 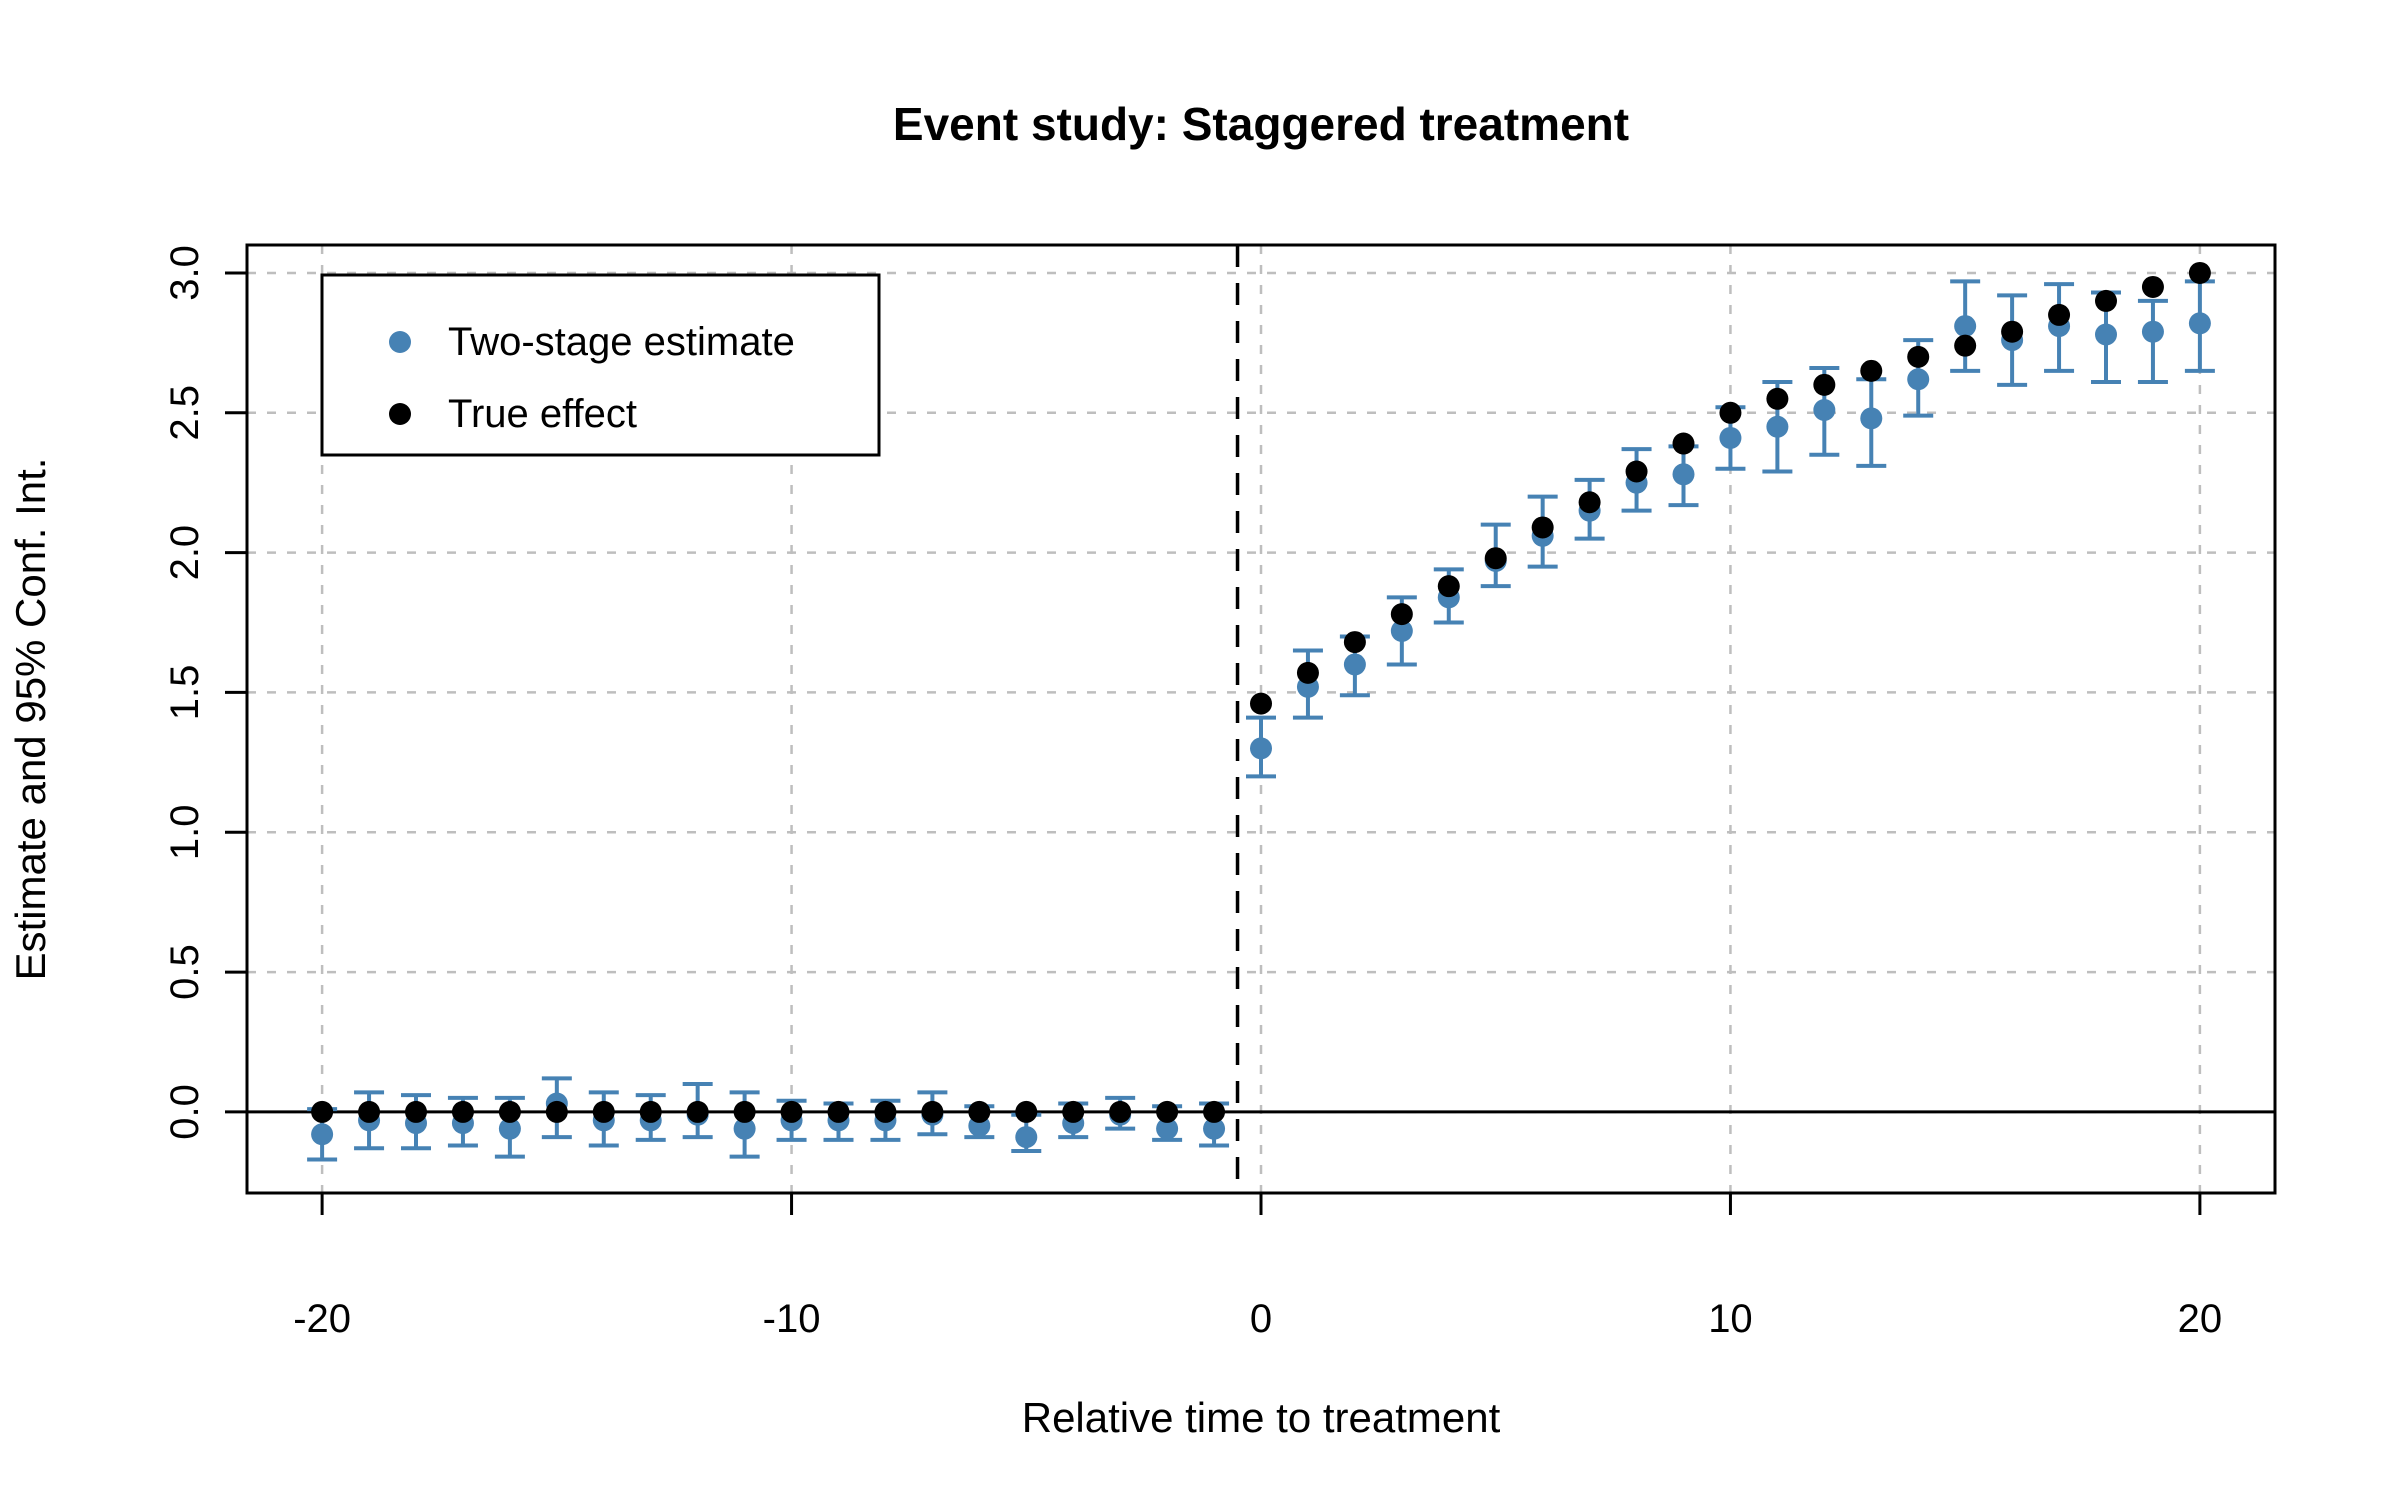 I want to click on y-tick-label: 2.5, so click(x=185, y=413).